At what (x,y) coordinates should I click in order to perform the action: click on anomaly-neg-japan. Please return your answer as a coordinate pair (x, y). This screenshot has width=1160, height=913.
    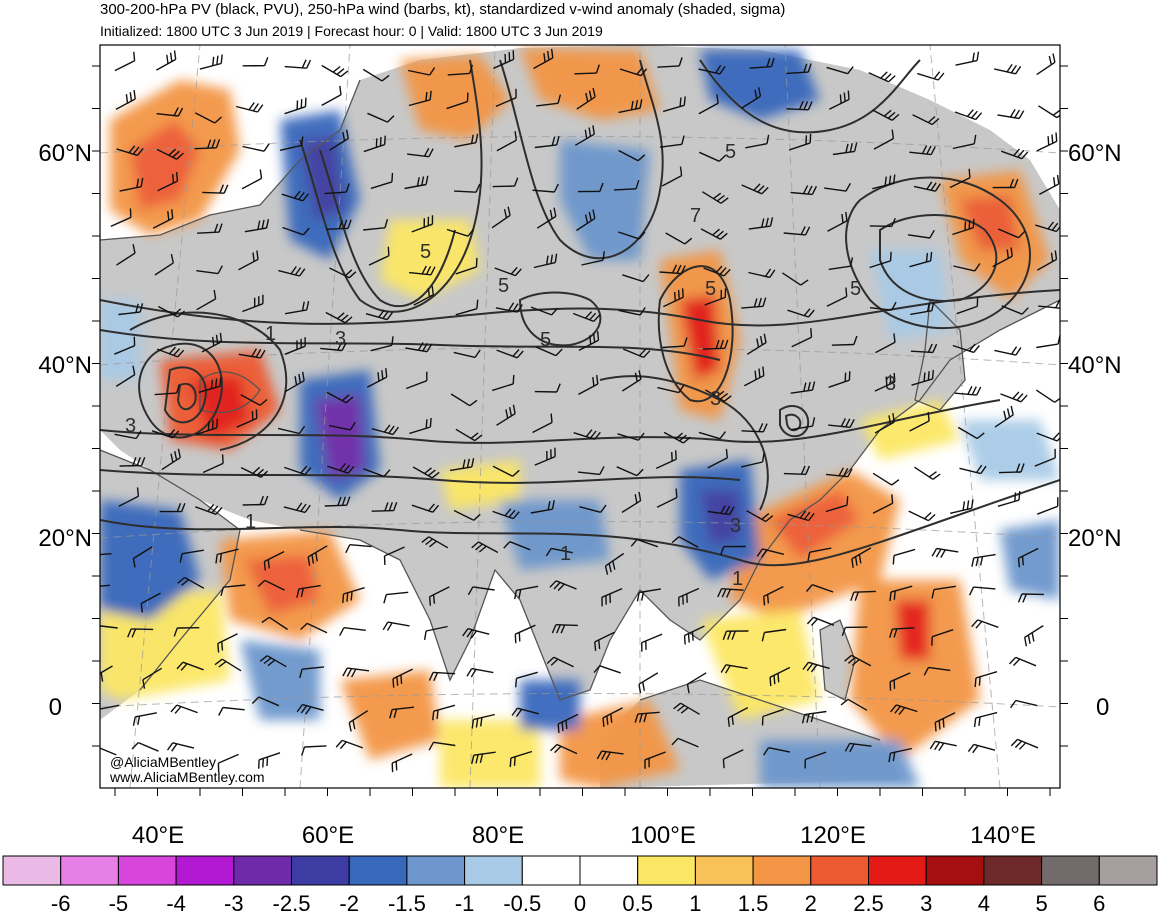
    Looking at the image, I should click on (910, 295).